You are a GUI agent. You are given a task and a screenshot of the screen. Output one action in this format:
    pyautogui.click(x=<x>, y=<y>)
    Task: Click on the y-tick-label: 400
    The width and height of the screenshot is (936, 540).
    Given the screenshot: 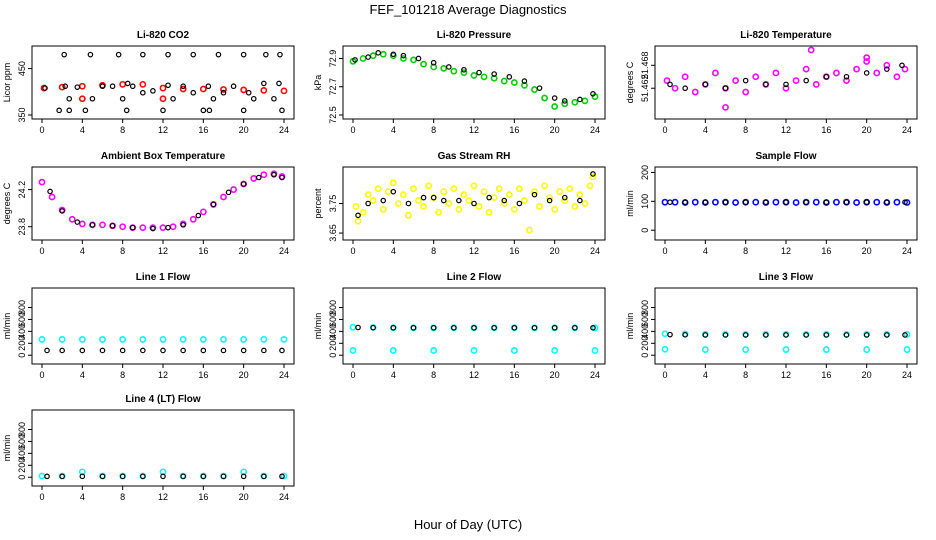 What is the action you would take?
    pyautogui.click(x=22, y=331)
    